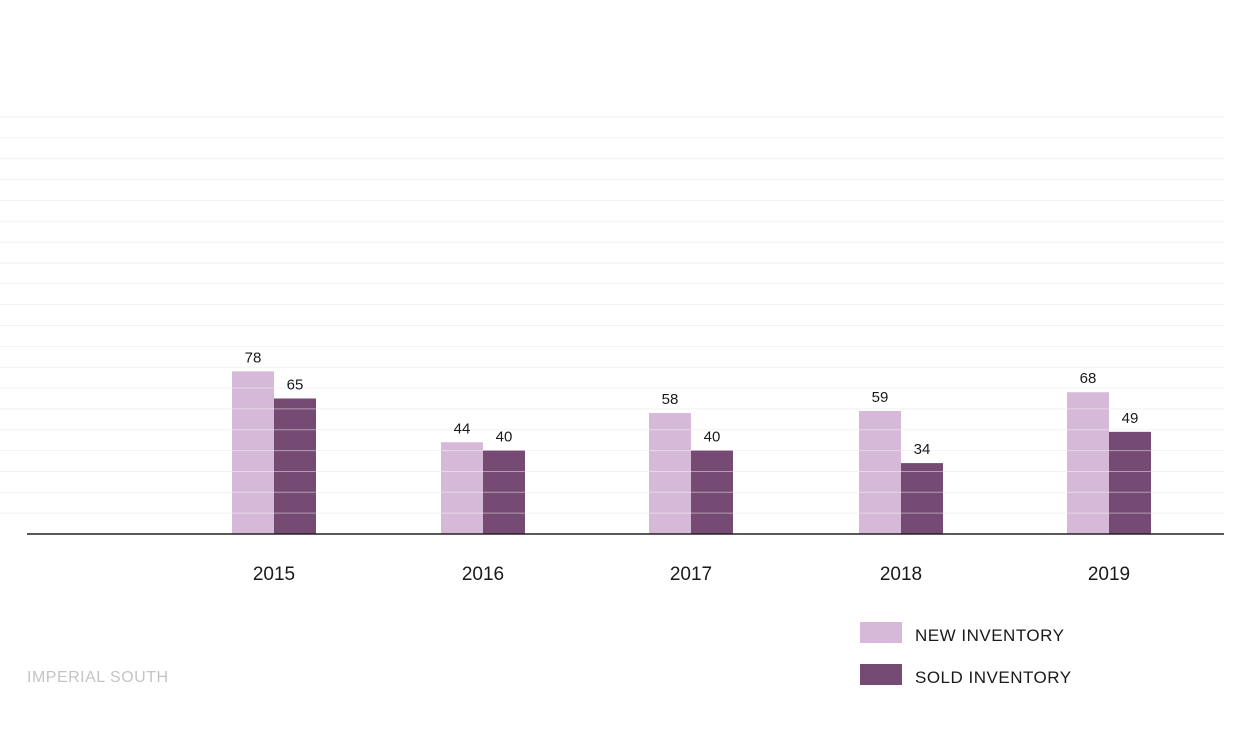 The height and width of the screenshot is (730, 1251). What do you see at coordinates (670, 399) in the screenshot?
I see `data-label-new-2017: 58` at bounding box center [670, 399].